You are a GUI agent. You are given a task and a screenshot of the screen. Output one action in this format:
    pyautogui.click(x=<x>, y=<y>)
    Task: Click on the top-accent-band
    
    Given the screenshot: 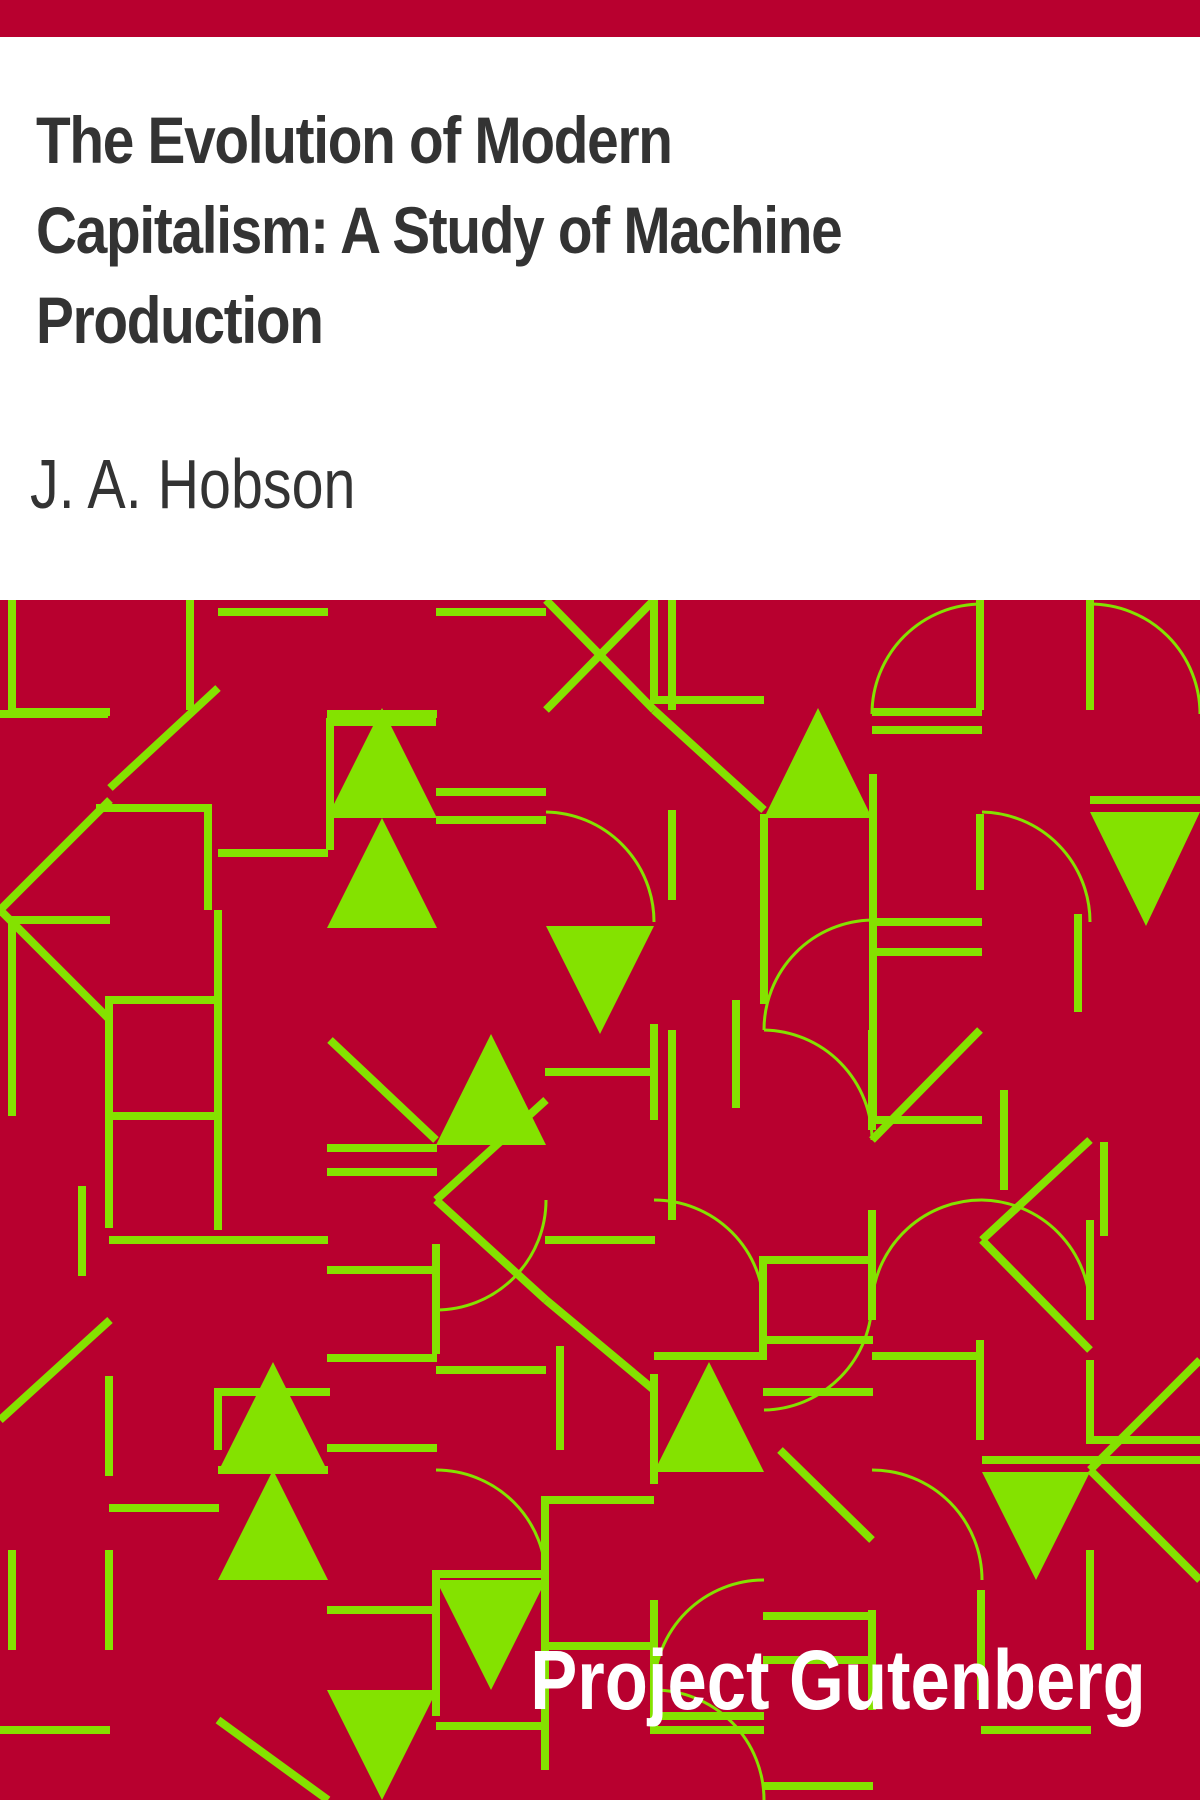 What is the action you would take?
    pyautogui.click(x=600, y=18)
    